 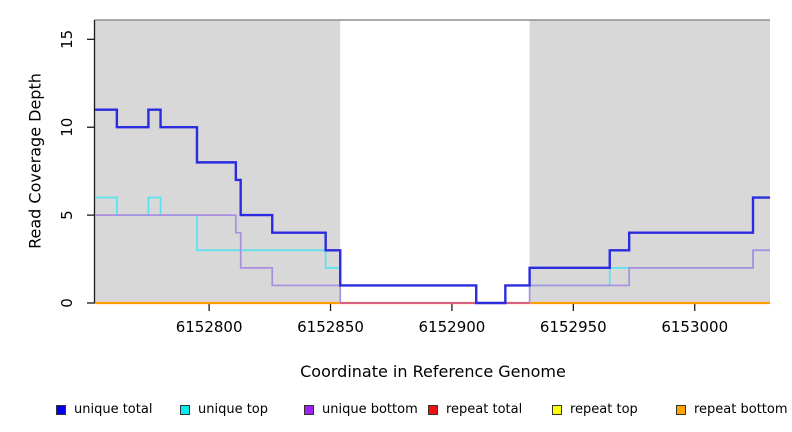 What do you see at coordinates (35, 161) in the screenshot?
I see `y-axis-title: Read Coverage Depth` at bounding box center [35, 161].